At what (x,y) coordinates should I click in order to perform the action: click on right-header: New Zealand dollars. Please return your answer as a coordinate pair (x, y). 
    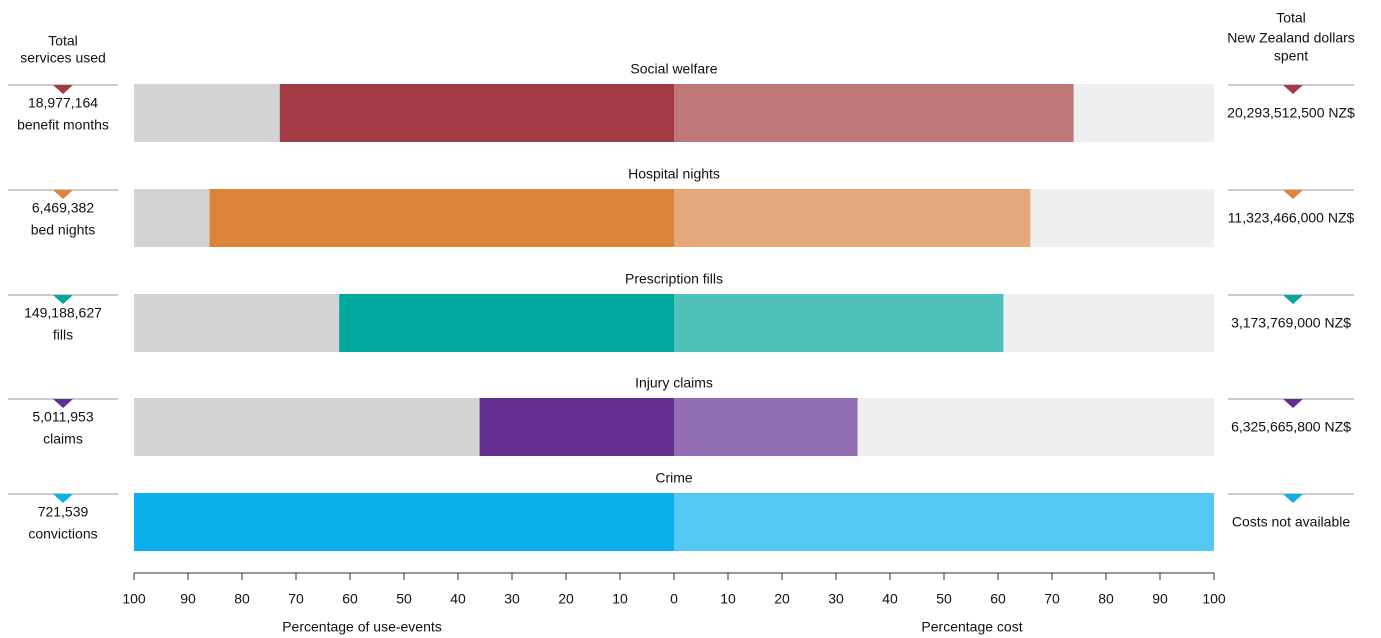
    Looking at the image, I should click on (1291, 38).